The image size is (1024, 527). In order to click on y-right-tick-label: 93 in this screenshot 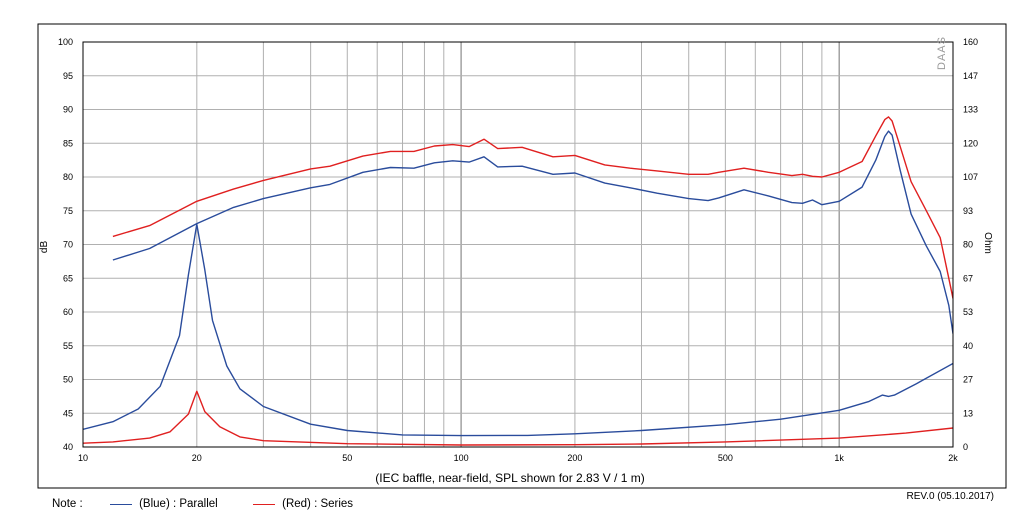, I will do `click(968, 211)`.